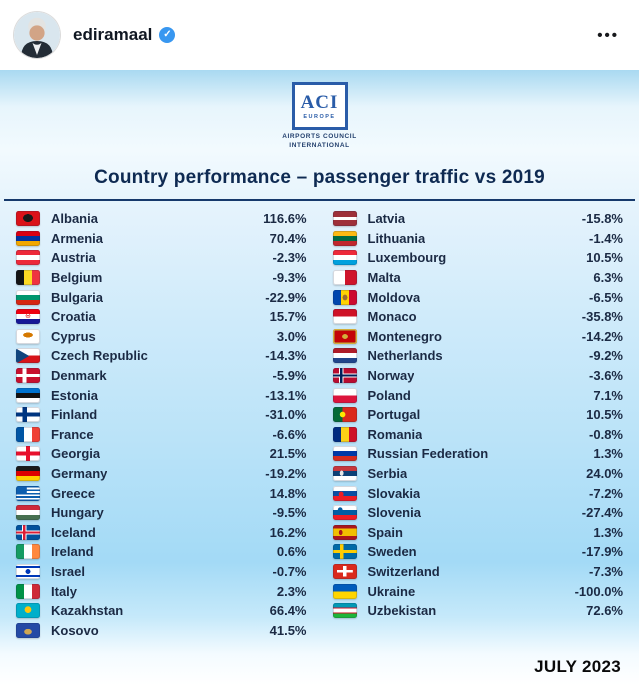  What do you see at coordinates (288, 493) in the screenshot?
I see `country-value: 14.8%` at bounding box center [288, 493].